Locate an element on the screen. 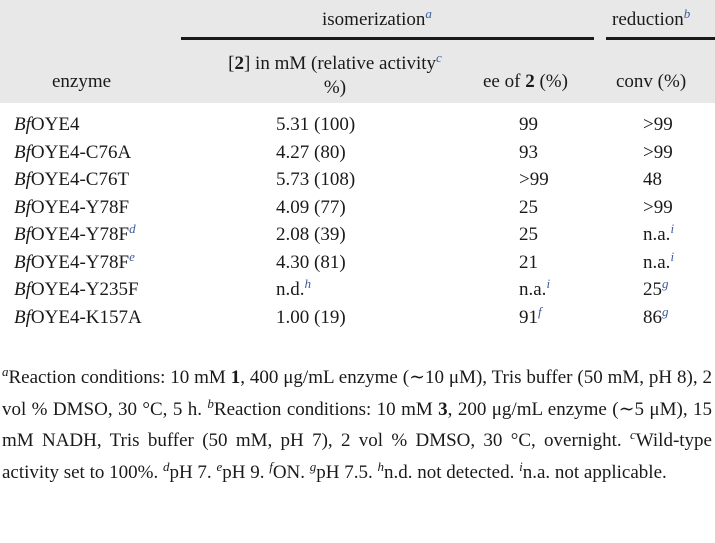 Image resolution: width=715 pixels, height=543 pixels. cell-conc: 2.08 (39) is located at coordinates (311, 234).